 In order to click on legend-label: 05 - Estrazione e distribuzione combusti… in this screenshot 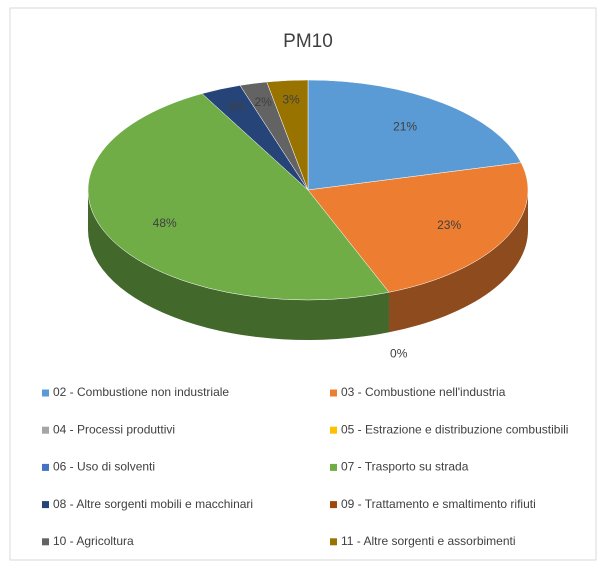, I will do `click(454, 429)`.